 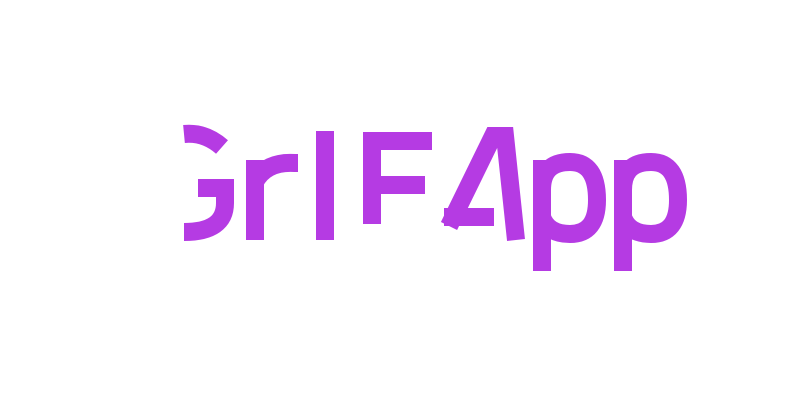 What do you see at coordinates (208, 182) in the screenshot?
I see `logo-letter-g` at bounding box center [208, 182].